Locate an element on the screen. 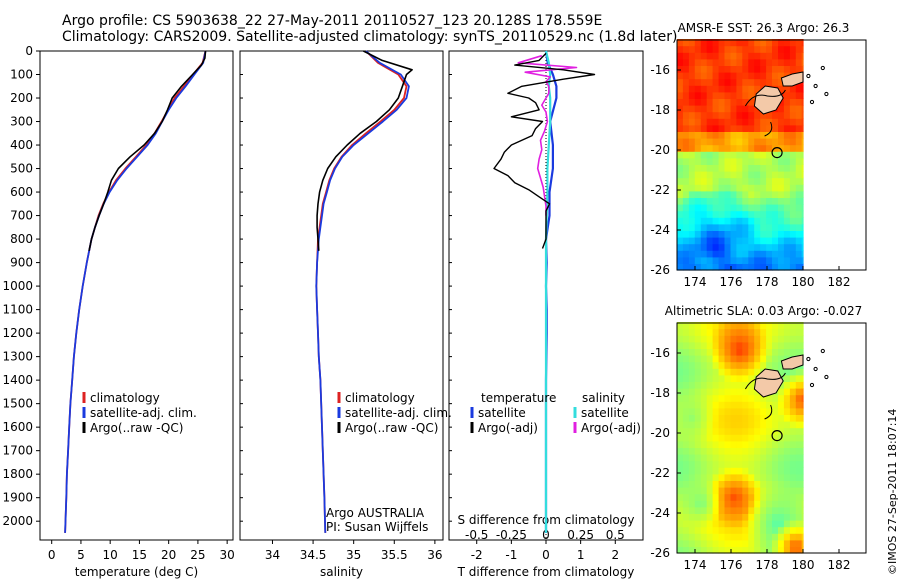 This screenshot has height=580, width=900. x-tick-label: 1 is located at coordinates (581, 555).